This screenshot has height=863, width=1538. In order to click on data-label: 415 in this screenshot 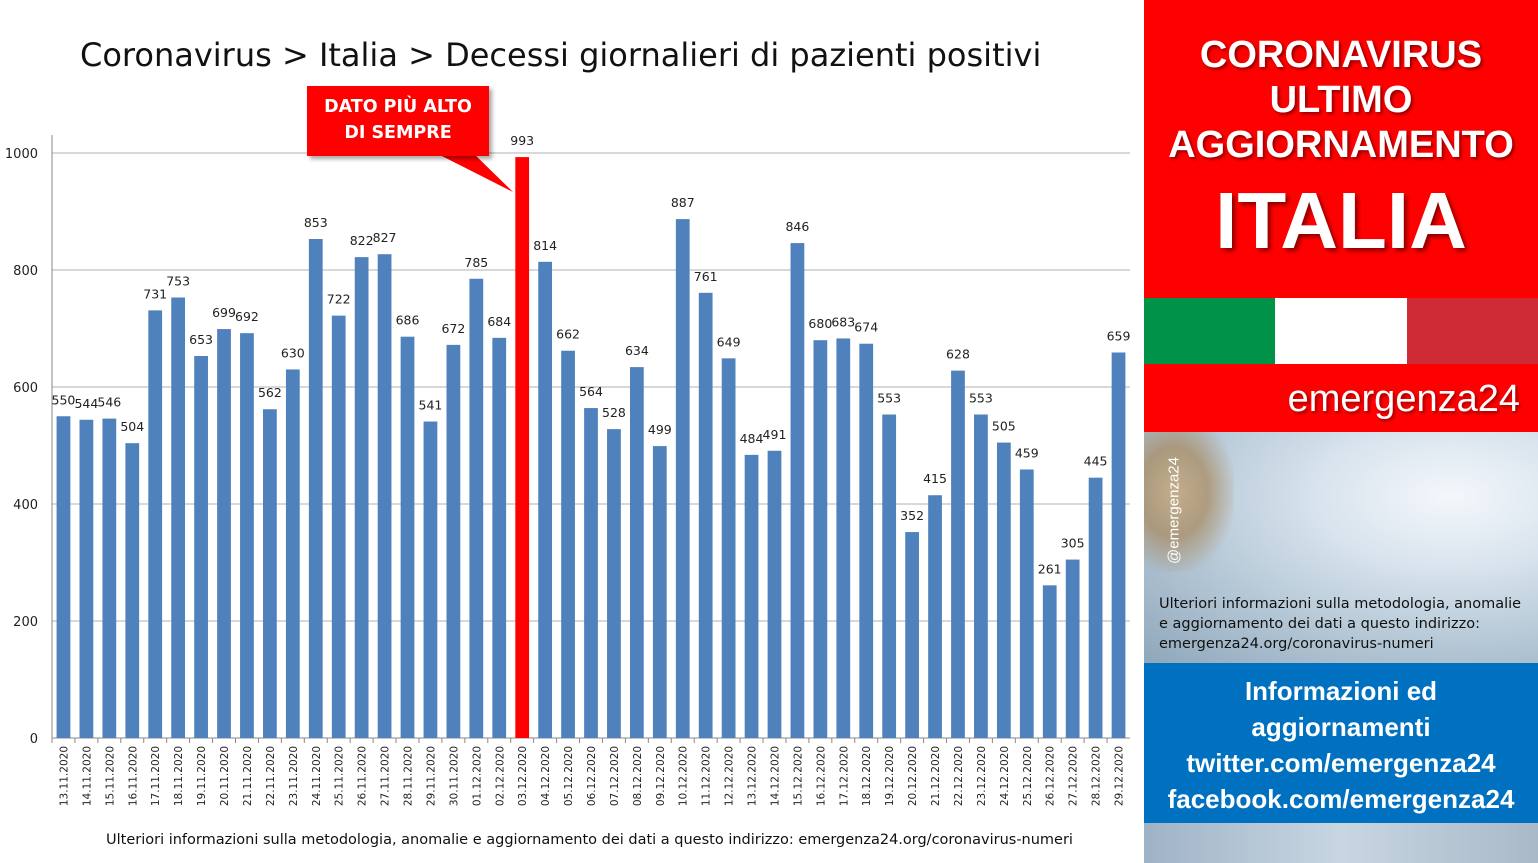, I will do `click(935, 478)`.